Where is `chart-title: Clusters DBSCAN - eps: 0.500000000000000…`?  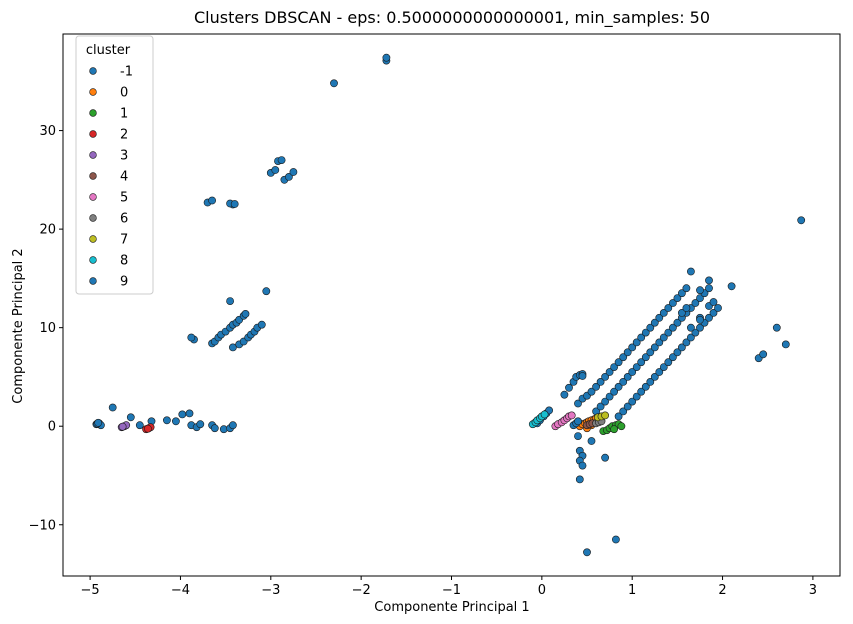
chart-title: Clusters DBSCAN - eps: 0.500000000000000… is located at coordinates (452, 18).